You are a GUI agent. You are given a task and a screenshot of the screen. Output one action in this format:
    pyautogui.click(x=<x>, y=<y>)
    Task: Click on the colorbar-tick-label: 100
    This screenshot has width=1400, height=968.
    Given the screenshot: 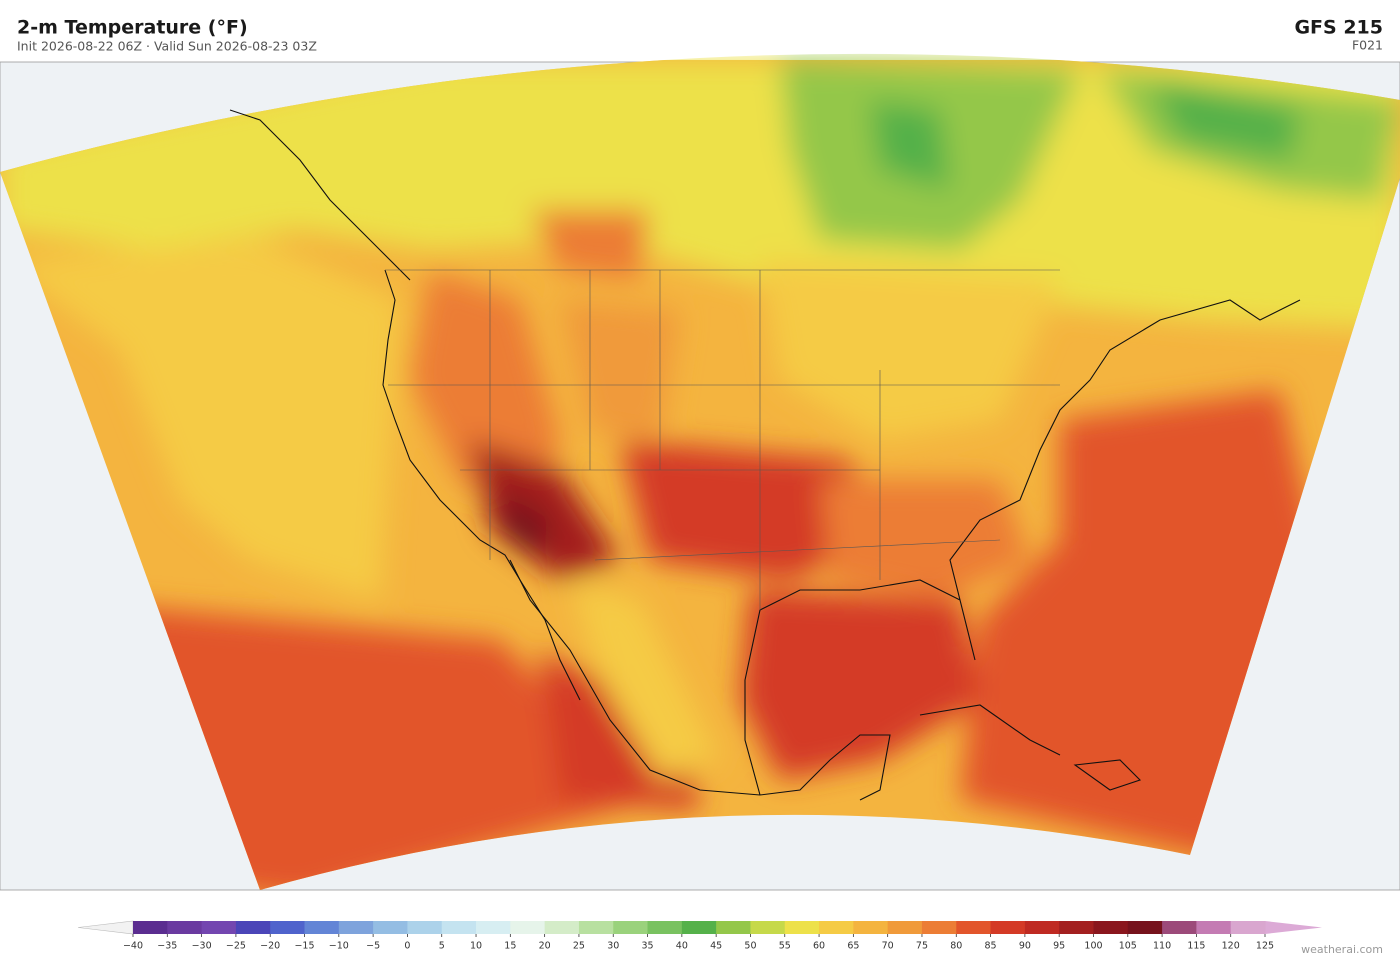 What is the action you would take?
    pyautogui.click(x=1093, y=946)
    